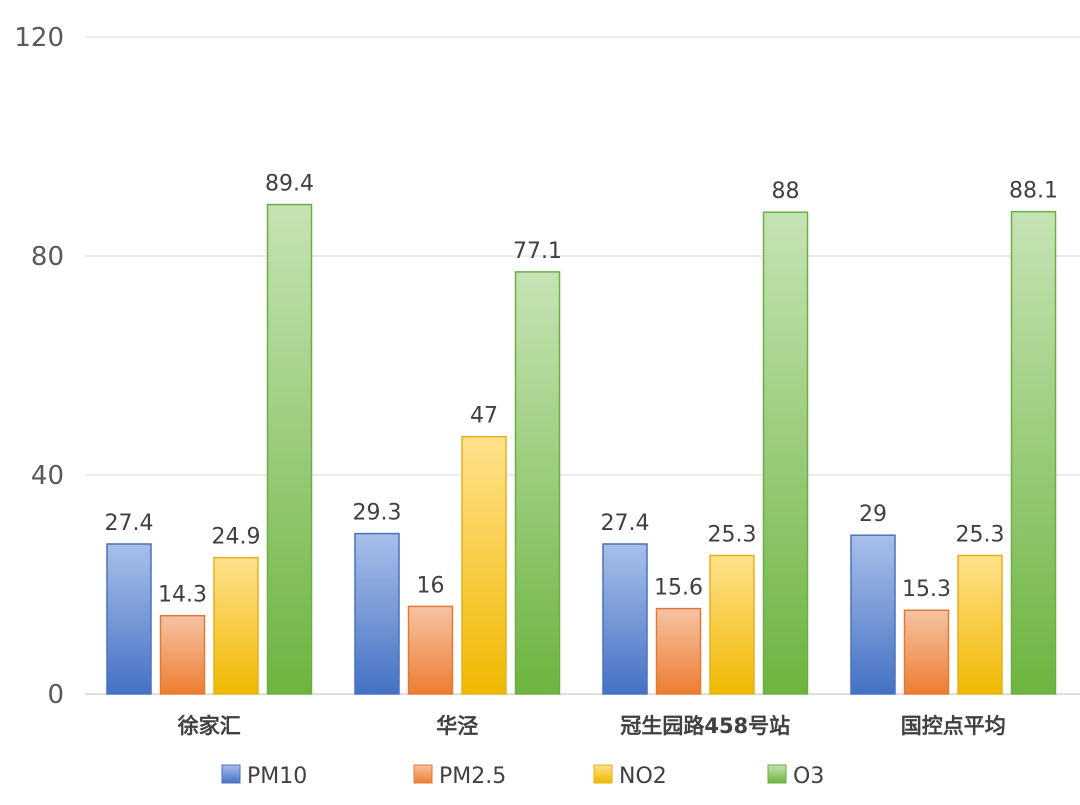  I want to click on legend-item-pm10: PM10, so click(264, 776).